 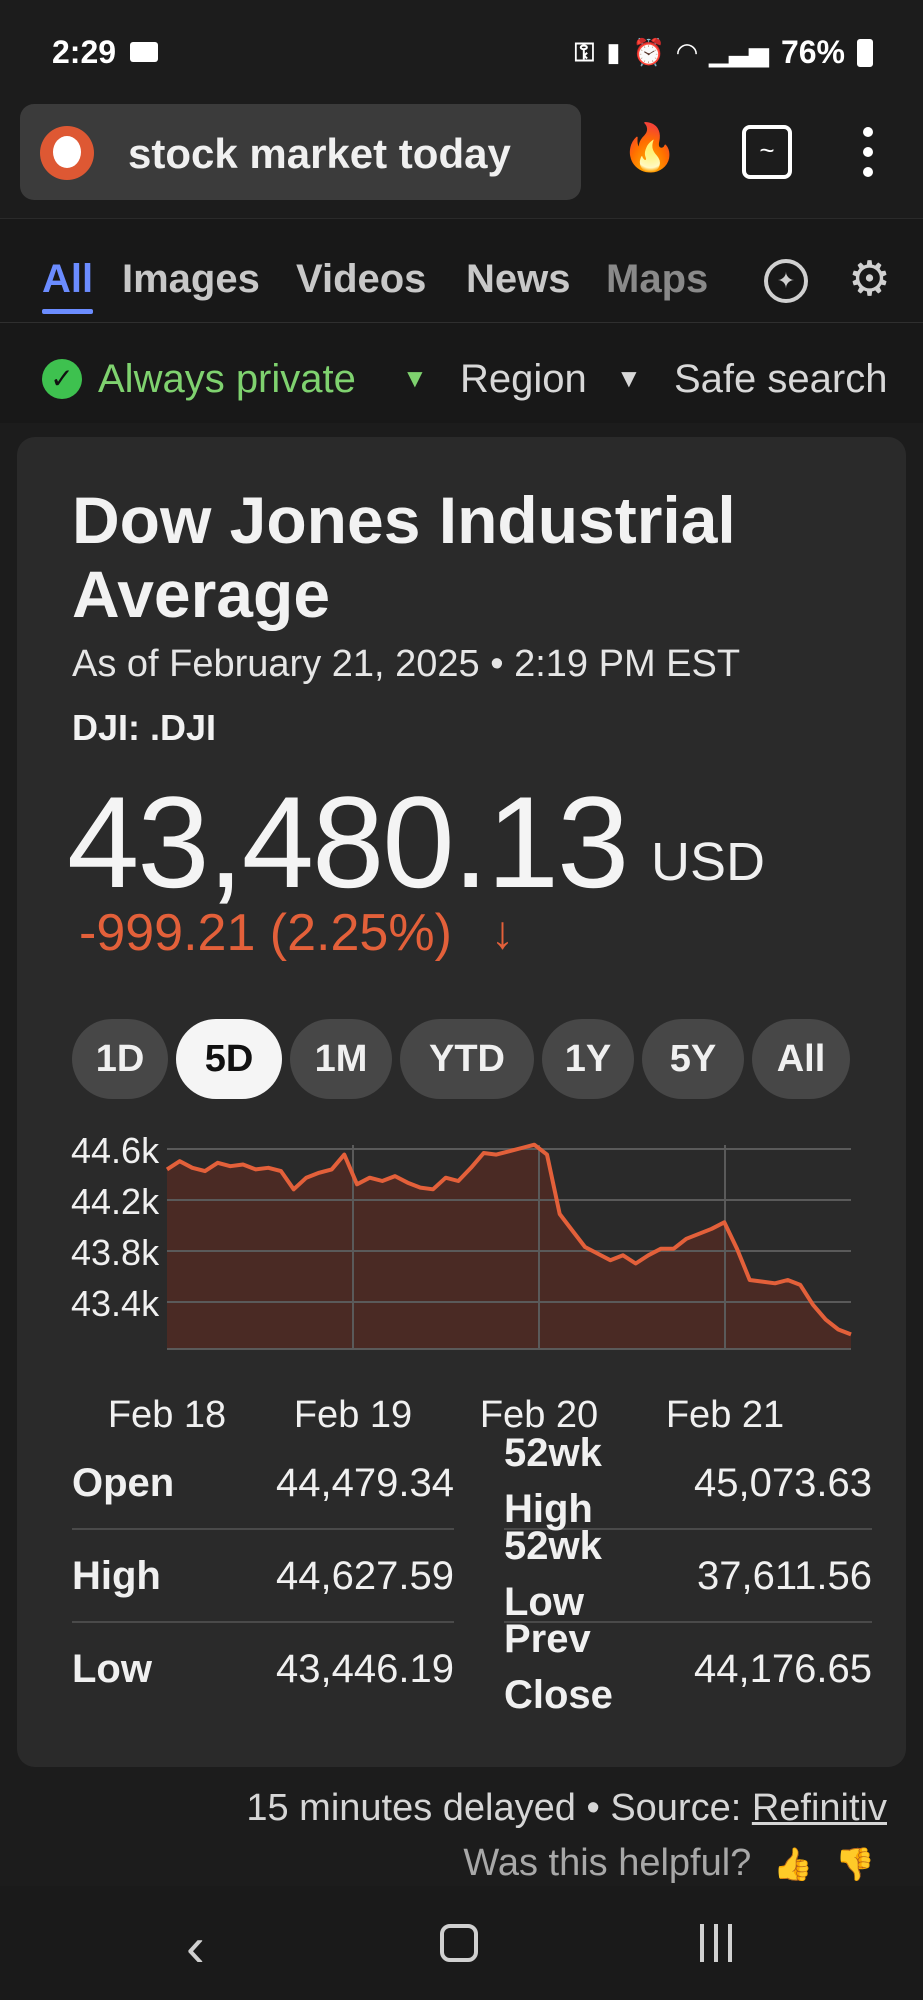 I want to click on chart-area-fill, so click(x=509, y=1246).